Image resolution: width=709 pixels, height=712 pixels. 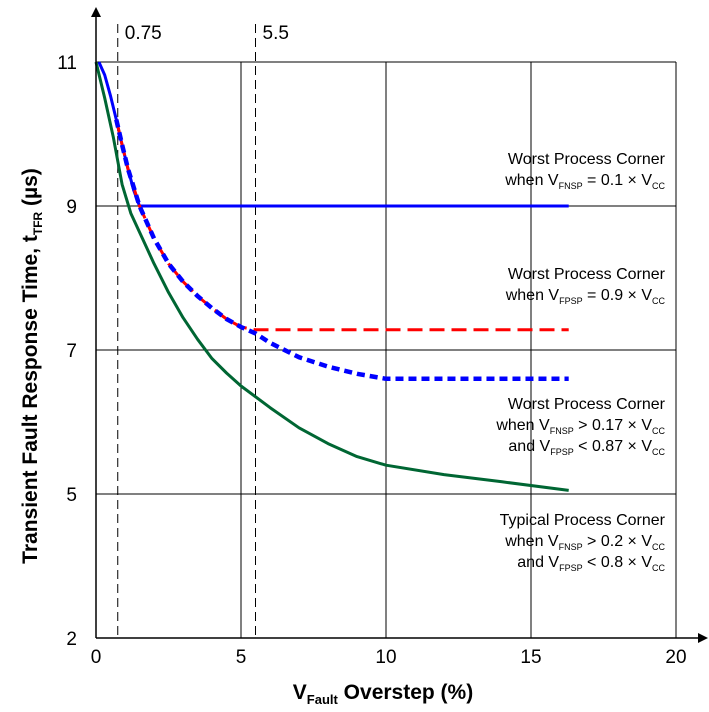 I want to click on reference-line-label: 0.75, so click(x=143, y=33).